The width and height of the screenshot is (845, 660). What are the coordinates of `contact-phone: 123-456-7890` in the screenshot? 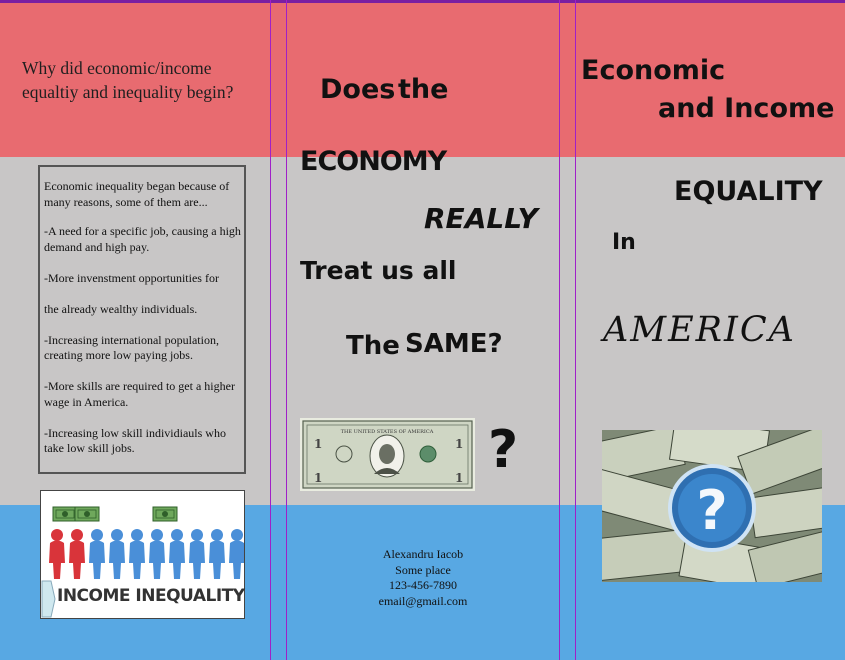 It's located at (423, 585).